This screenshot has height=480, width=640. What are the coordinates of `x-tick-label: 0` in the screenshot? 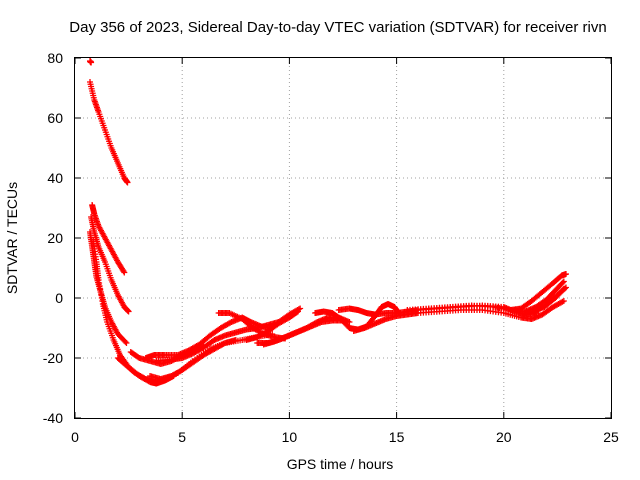 It's located at (75, 437).